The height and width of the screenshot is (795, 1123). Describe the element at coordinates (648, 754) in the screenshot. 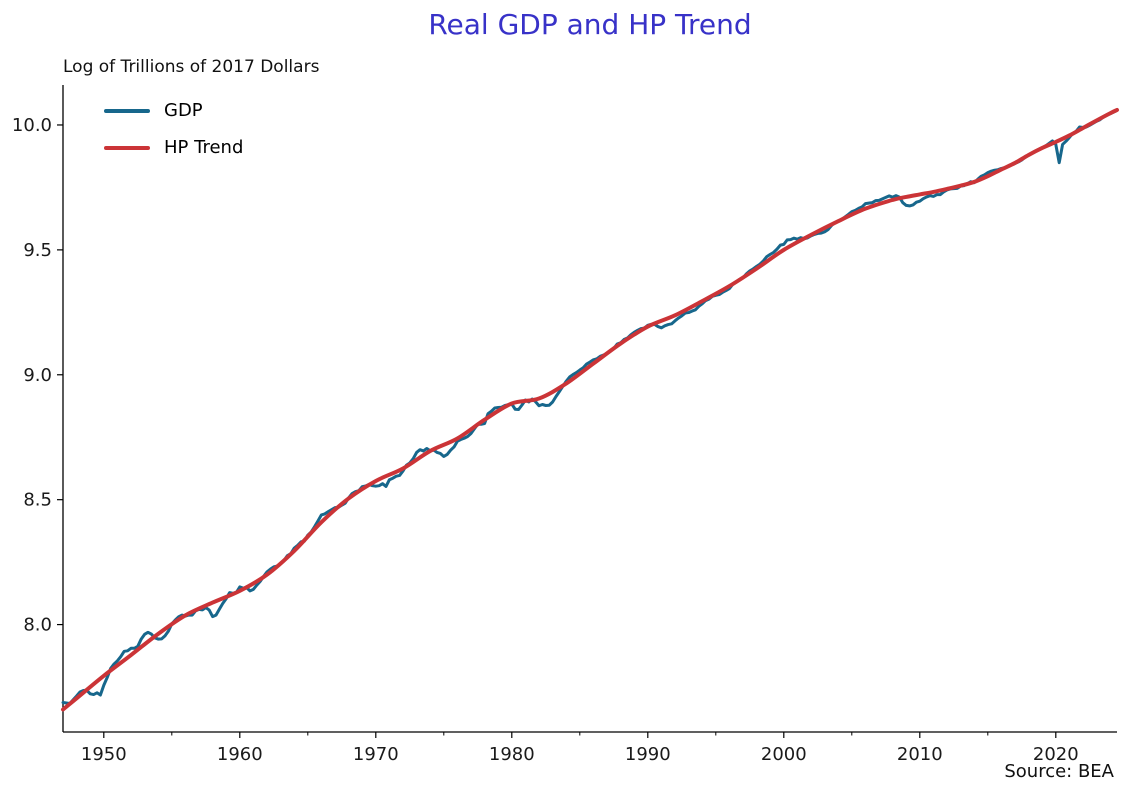

I see `x-tick-label: 1990` at that location.